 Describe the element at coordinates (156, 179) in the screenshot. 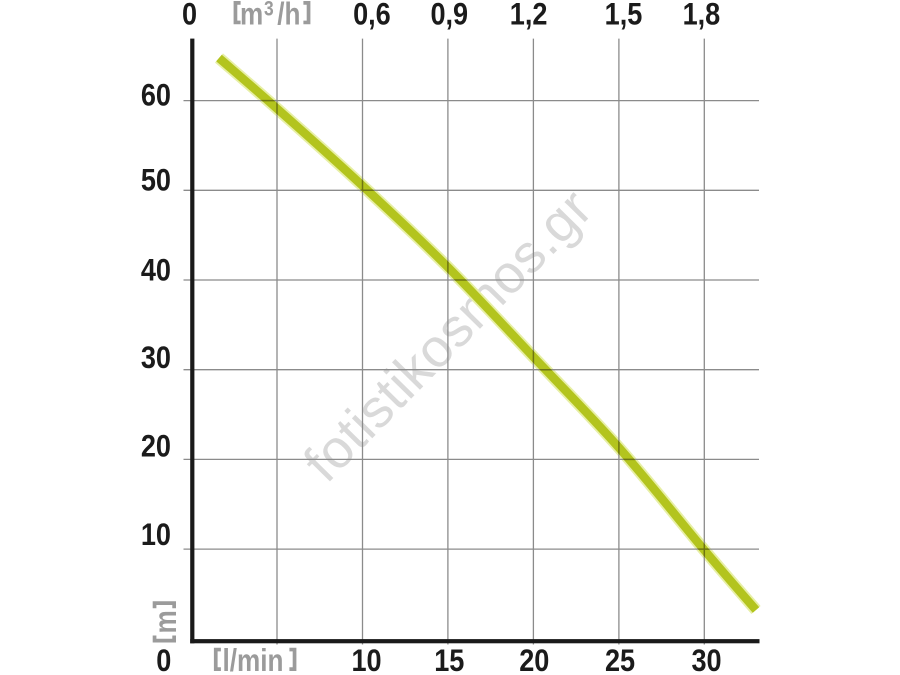

I see `svg-text: 50` at that location.